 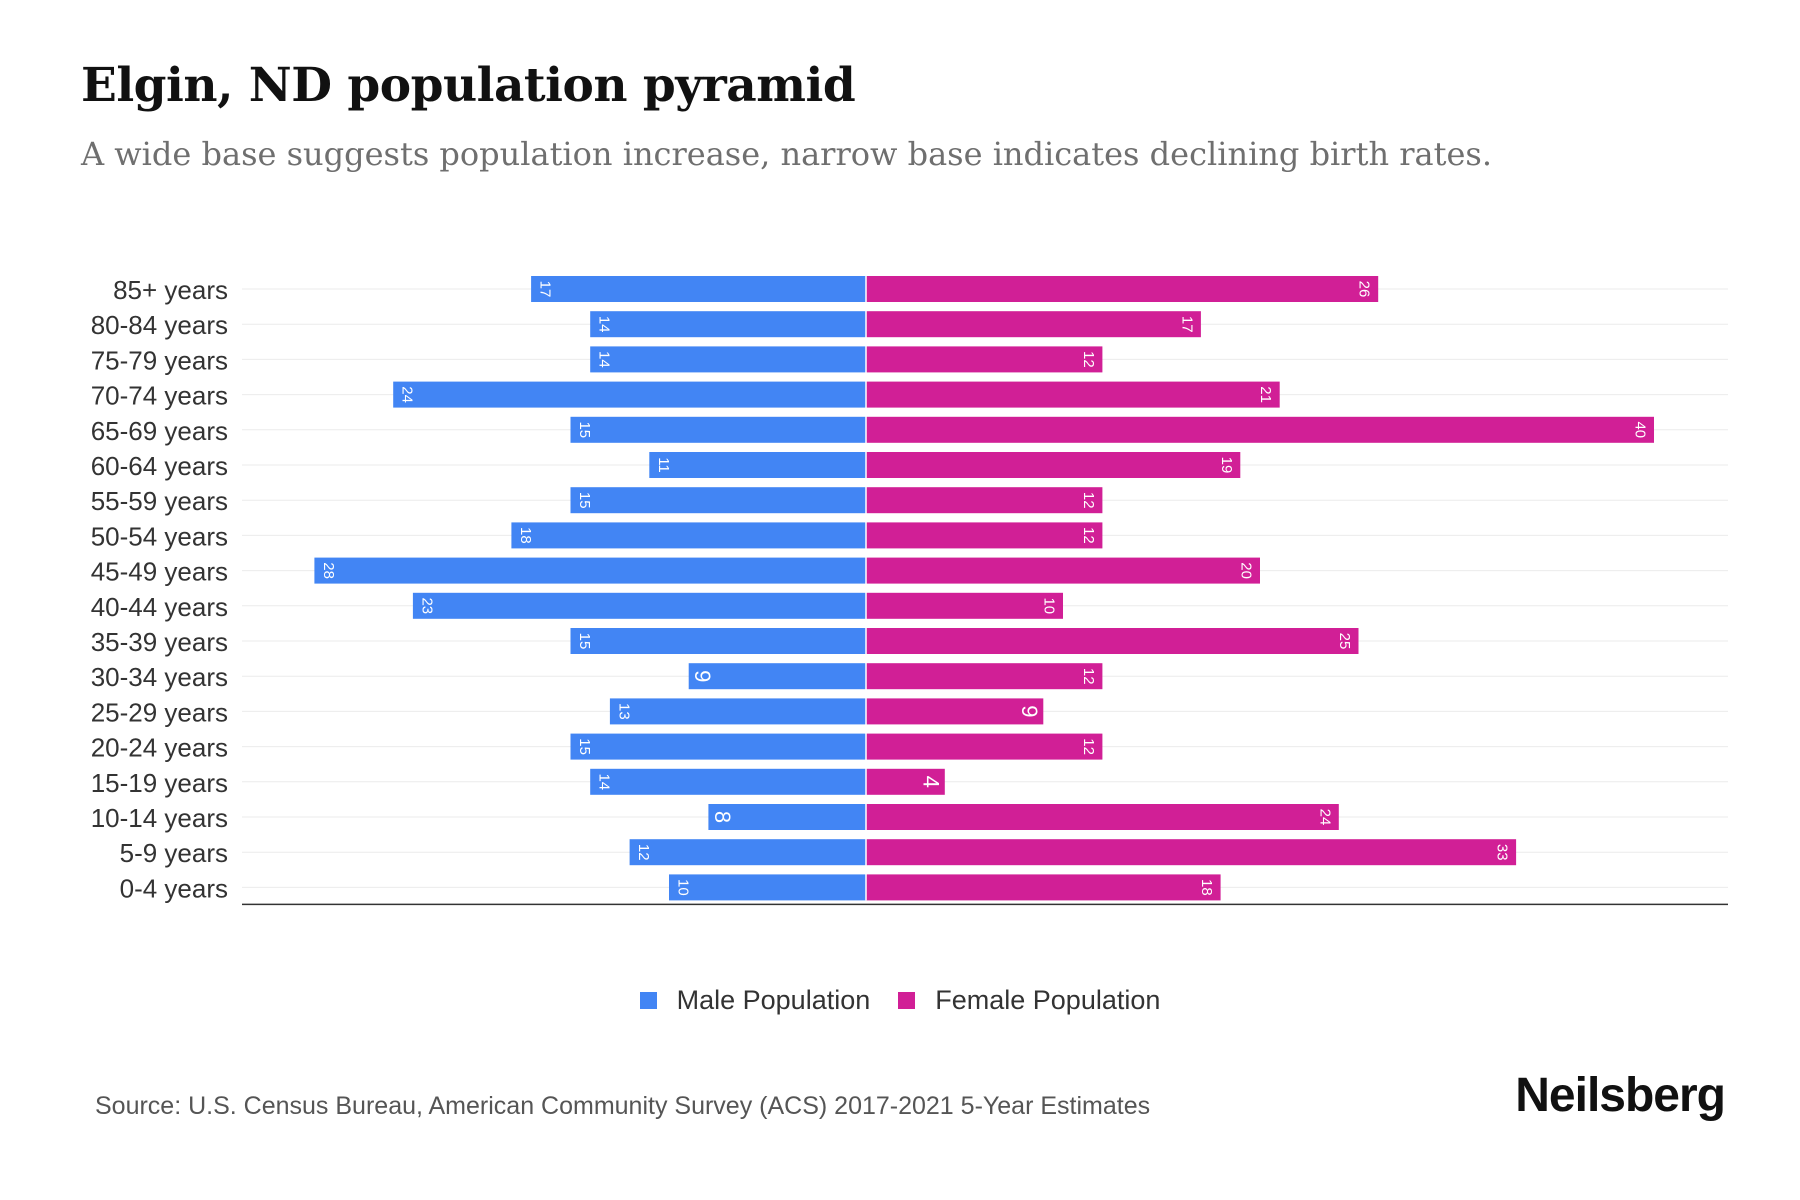 What do you see at coordinates (159, 501) in the screenshot?
I see `y-tick-label: 55-59 years` at bounding box center [159, 501].